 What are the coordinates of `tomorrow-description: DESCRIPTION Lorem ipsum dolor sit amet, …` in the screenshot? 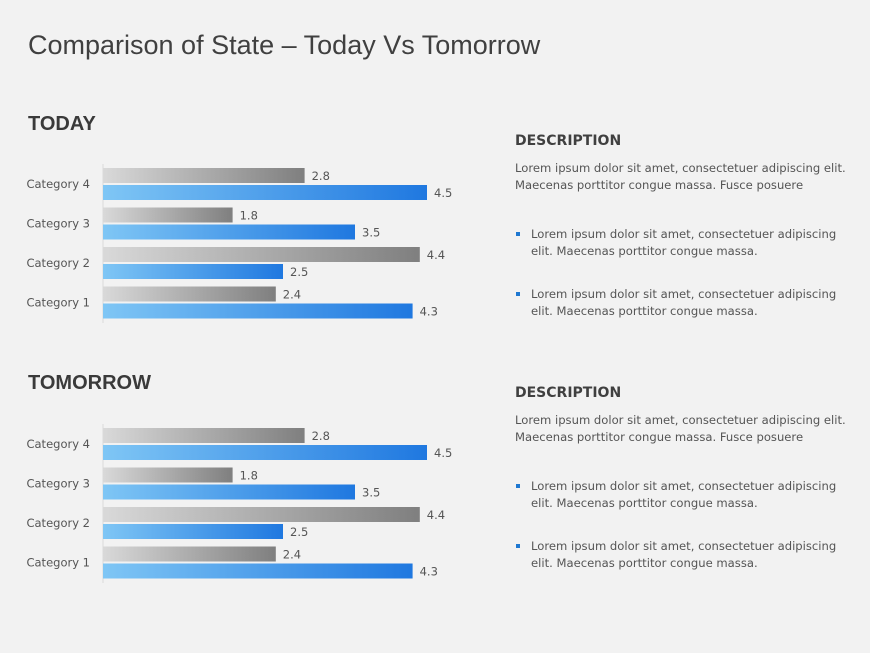 It's located at (685, 491).